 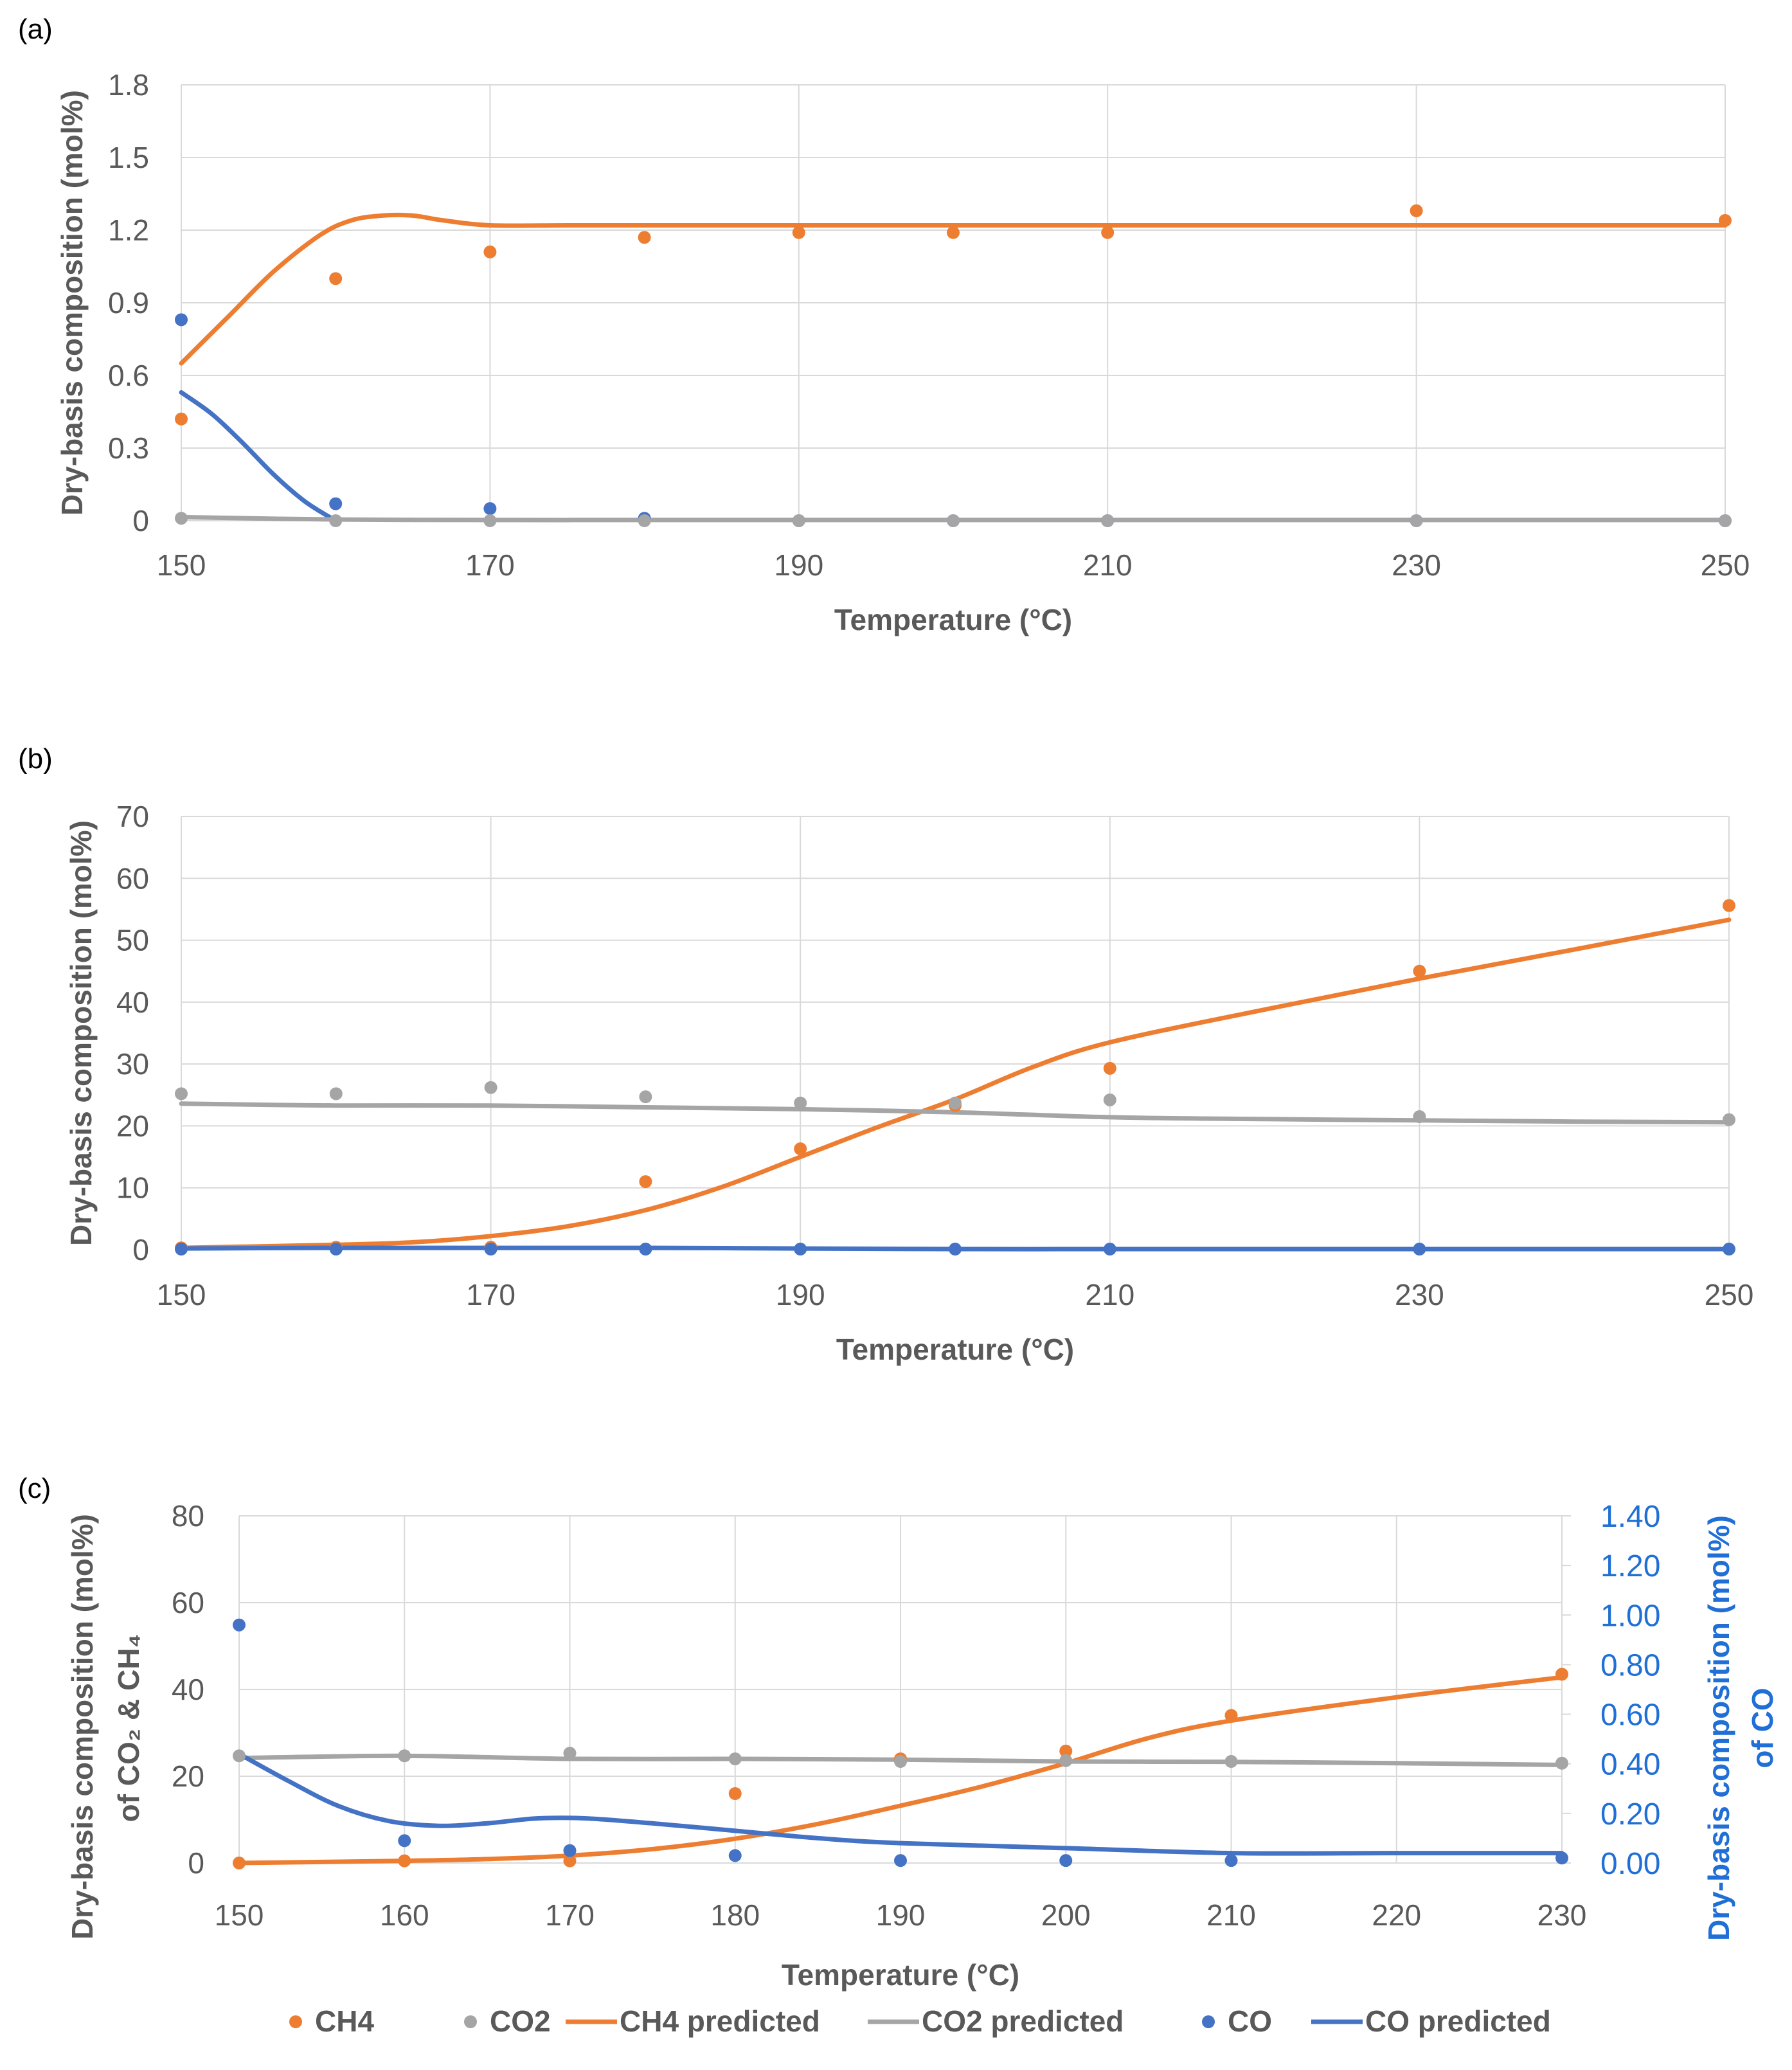 I want to click on y-axis-title: Dry-basis composition (mol%), so click(x=81, y=1033).